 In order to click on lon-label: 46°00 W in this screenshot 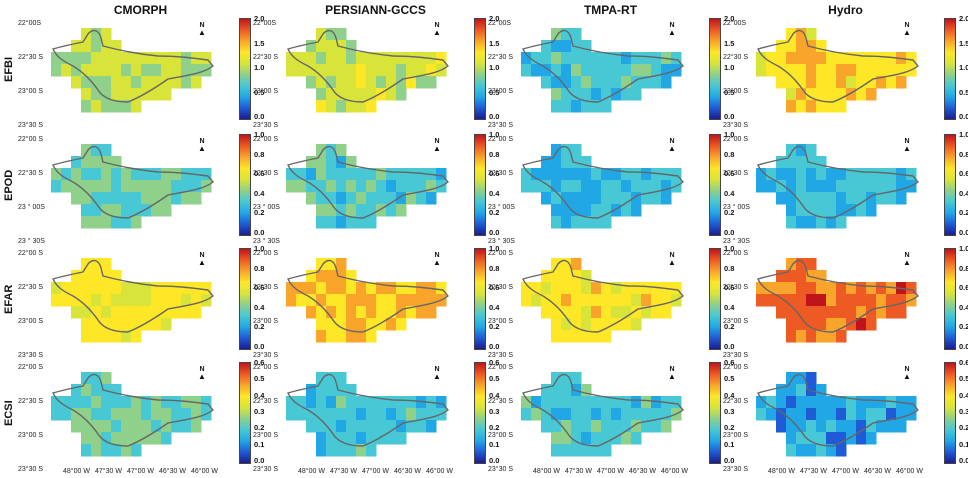, I will do `click(674, 471)`.